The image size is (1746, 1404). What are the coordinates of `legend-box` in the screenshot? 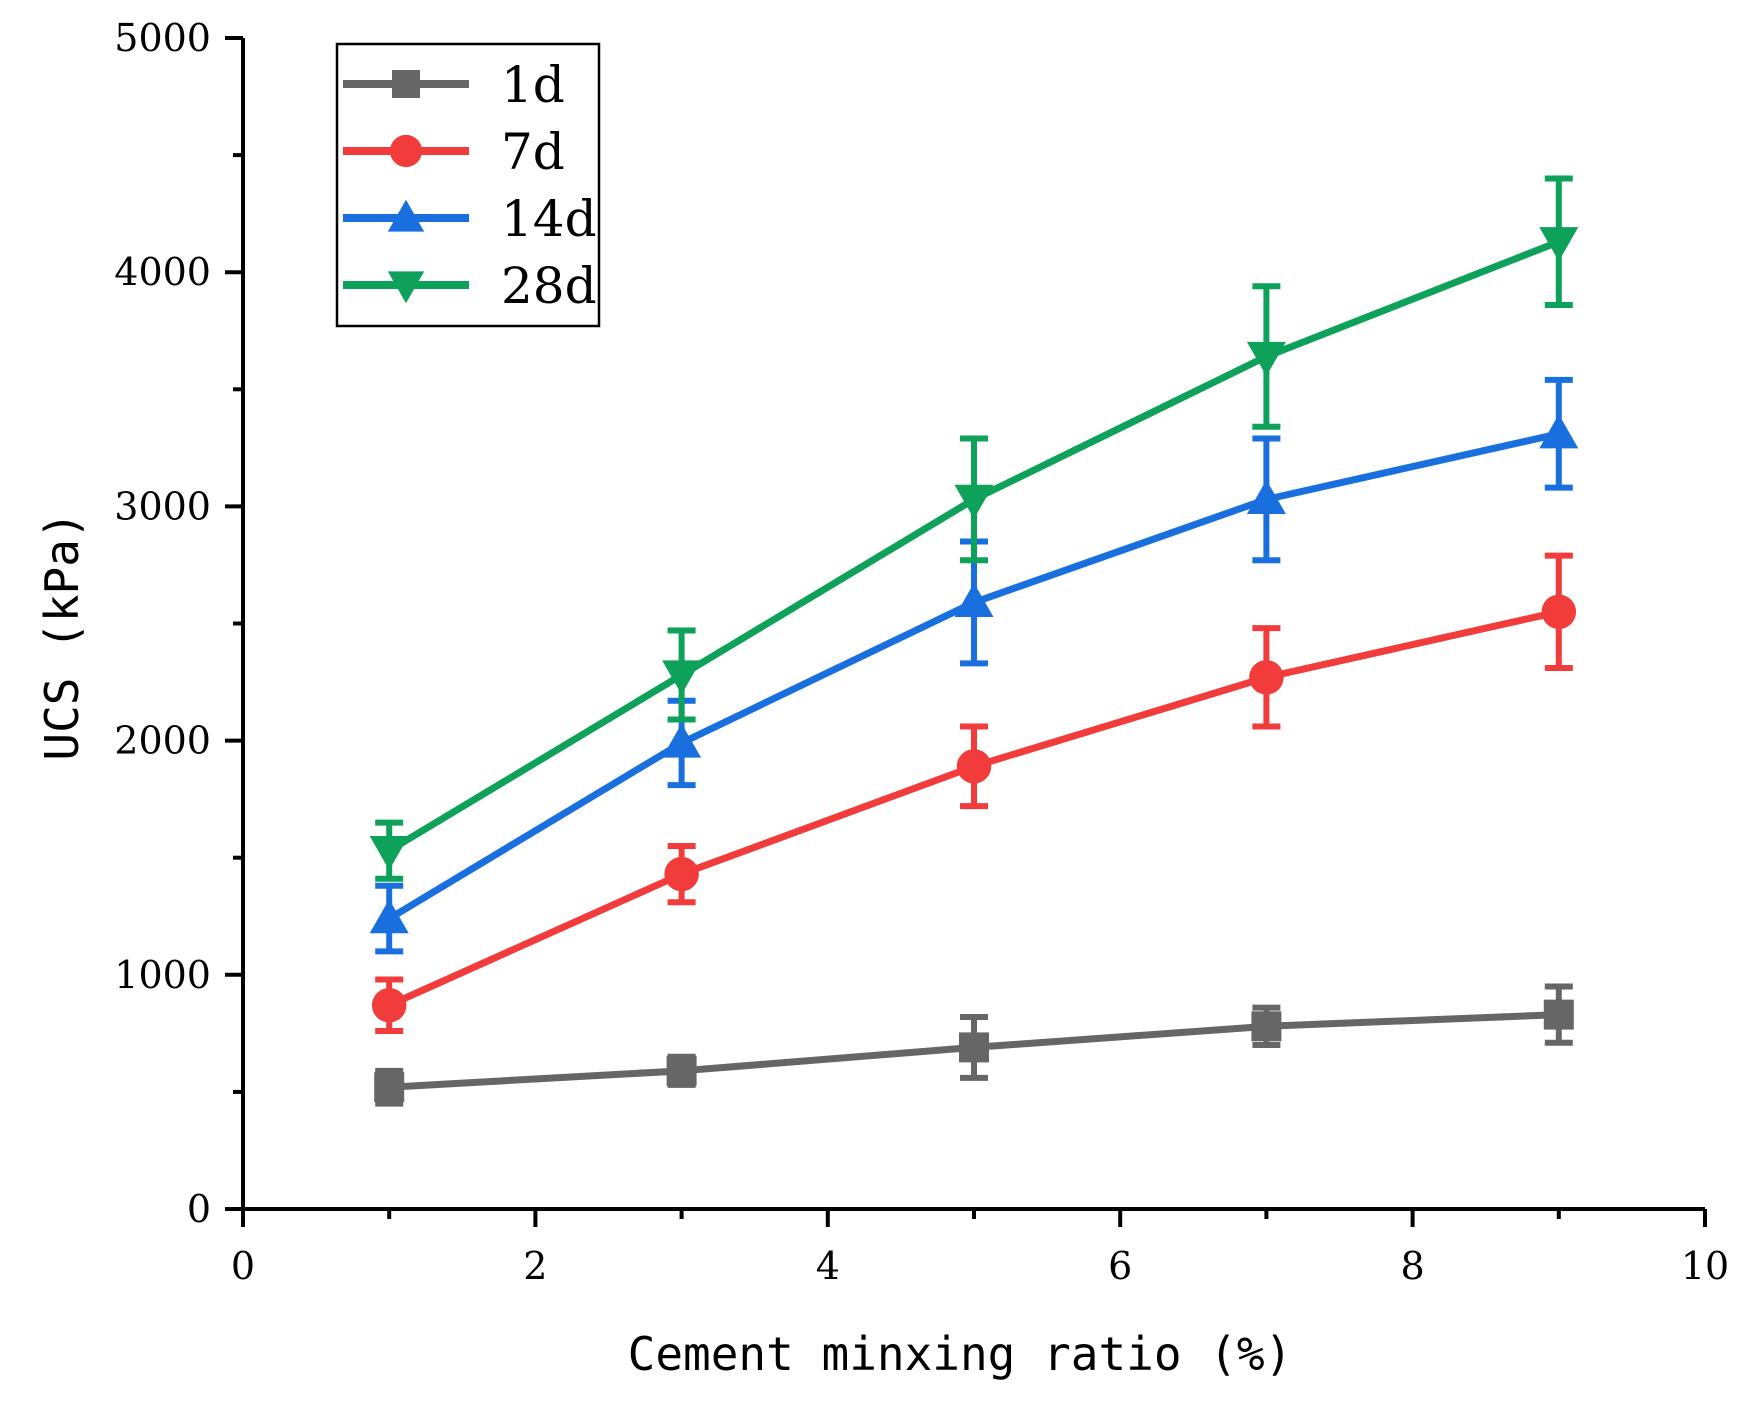 It's located at (468, 185).